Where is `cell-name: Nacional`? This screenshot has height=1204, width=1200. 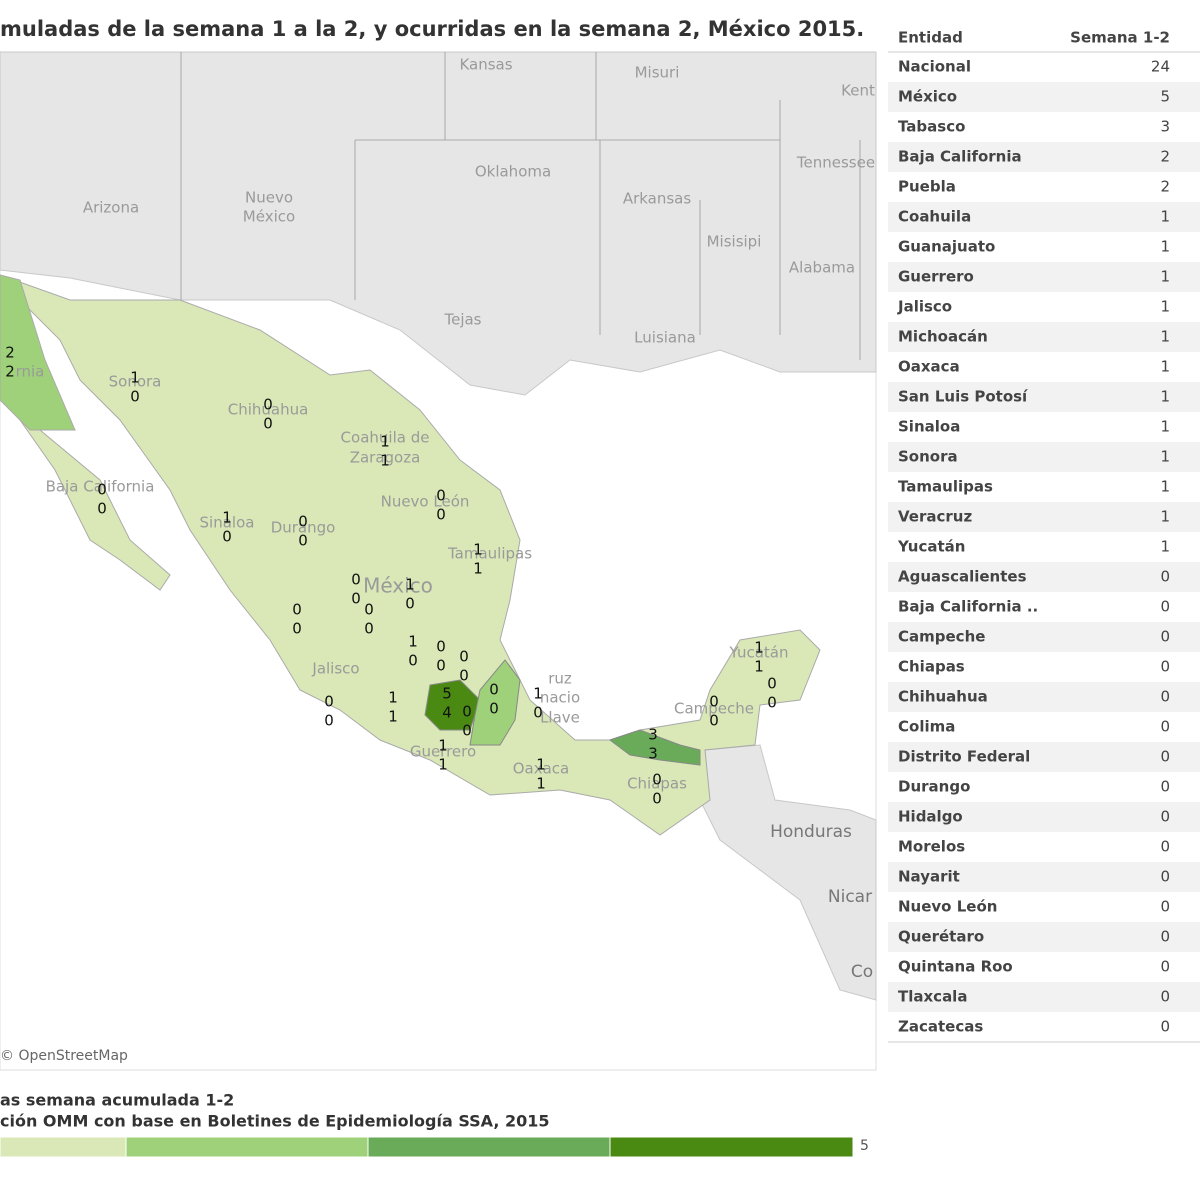 cell-name: Nacional is located at coordinates (934, 67).